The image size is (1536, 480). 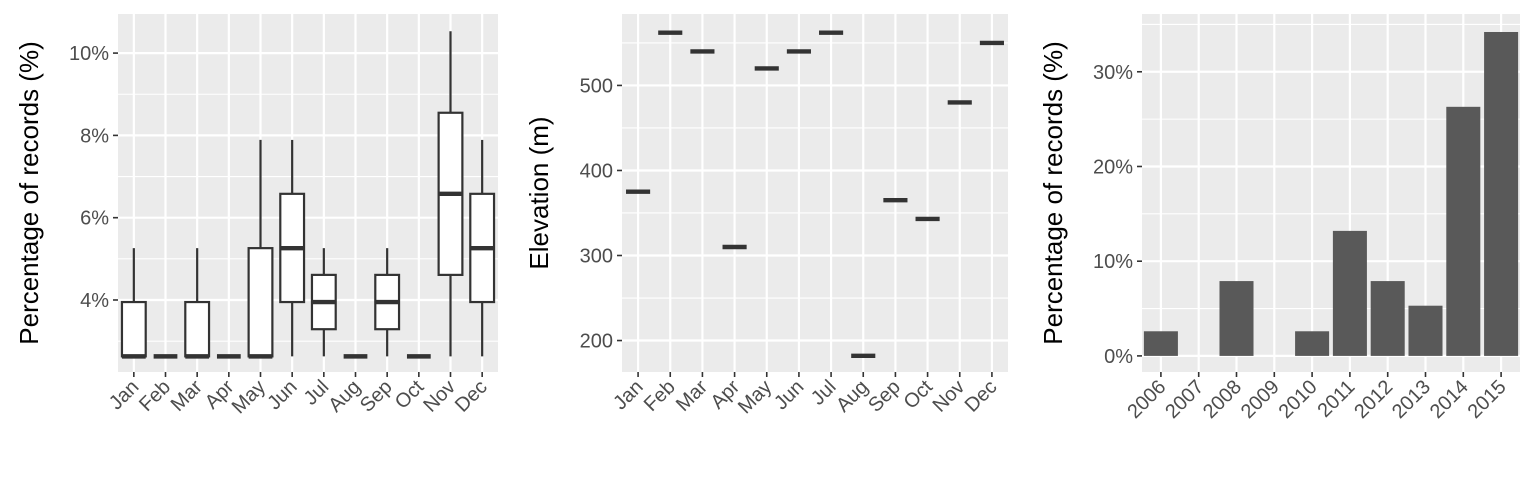 What do you see at coordinates (94, 136) in the screenshot?
I see `monthly-percentage-y-tick-label: 8%` at bounding box center [94, 136].